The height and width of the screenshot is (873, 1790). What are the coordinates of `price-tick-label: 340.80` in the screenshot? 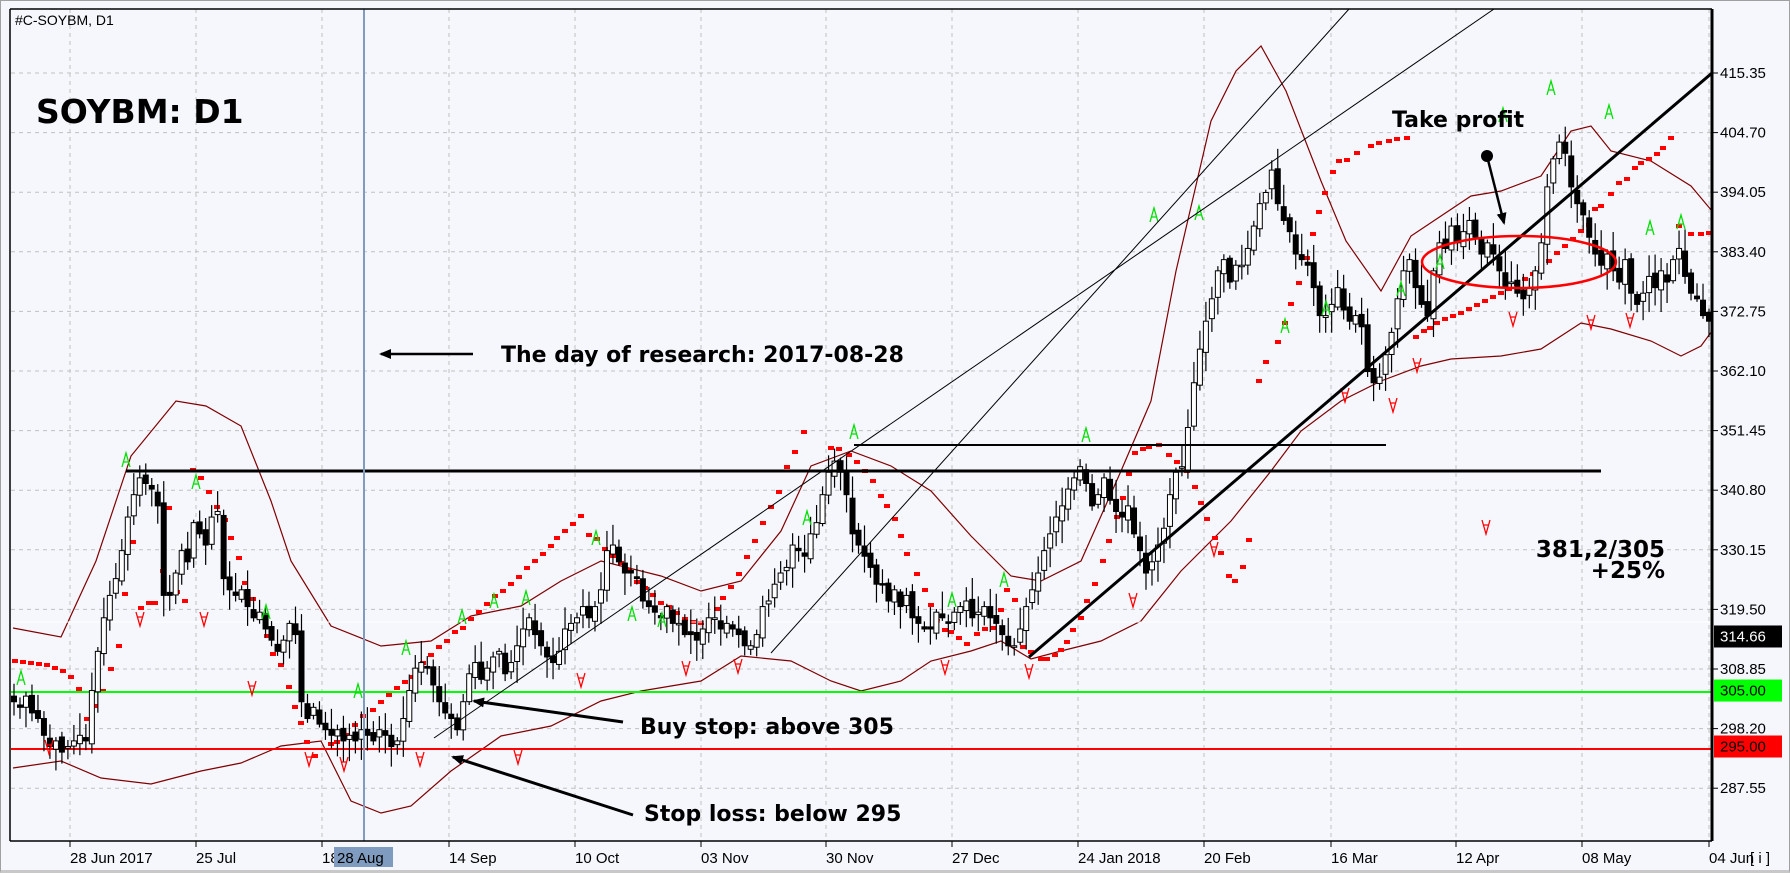 It's located at (1743, 490).